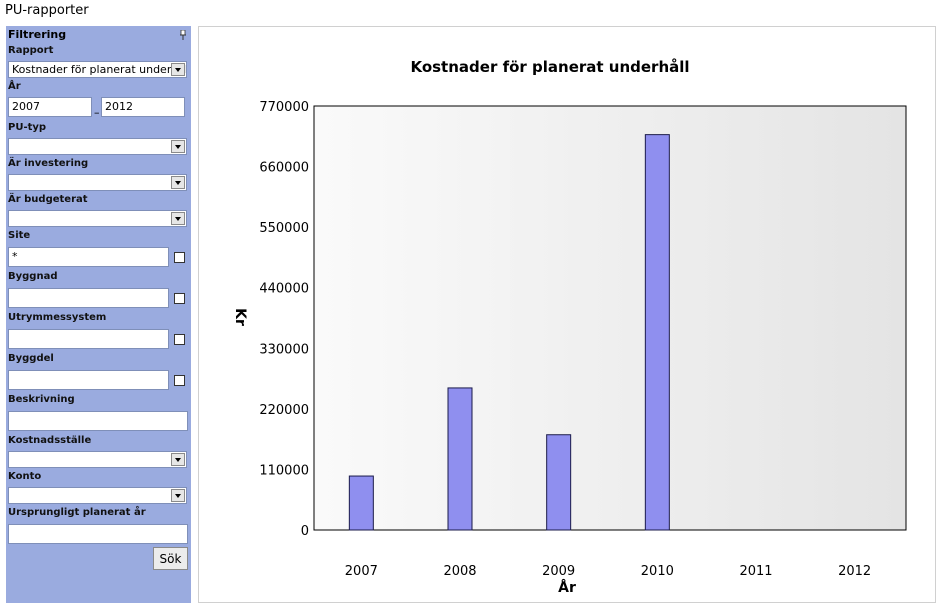 This screenshot has width=941, height=604. What do you see at coordinates (361, 571) in the screenshot?
I see `x-tick-label: 2007` at bounding box center [361, 571].